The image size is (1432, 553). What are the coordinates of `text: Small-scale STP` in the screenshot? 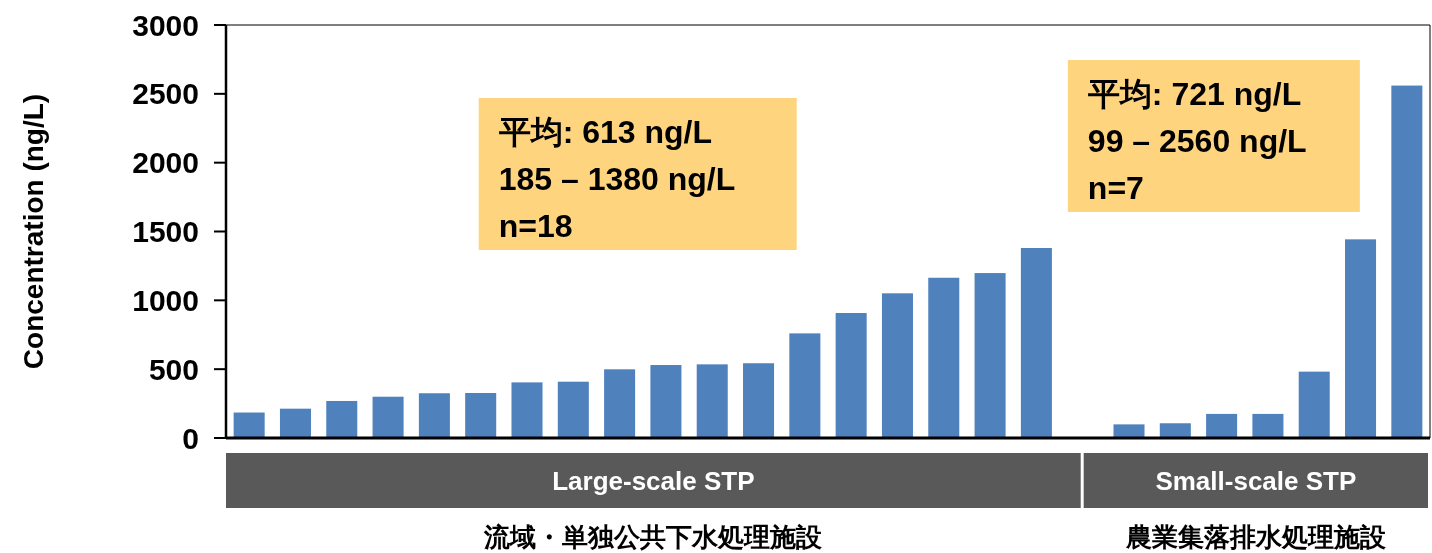 It's located at (1256, 481).